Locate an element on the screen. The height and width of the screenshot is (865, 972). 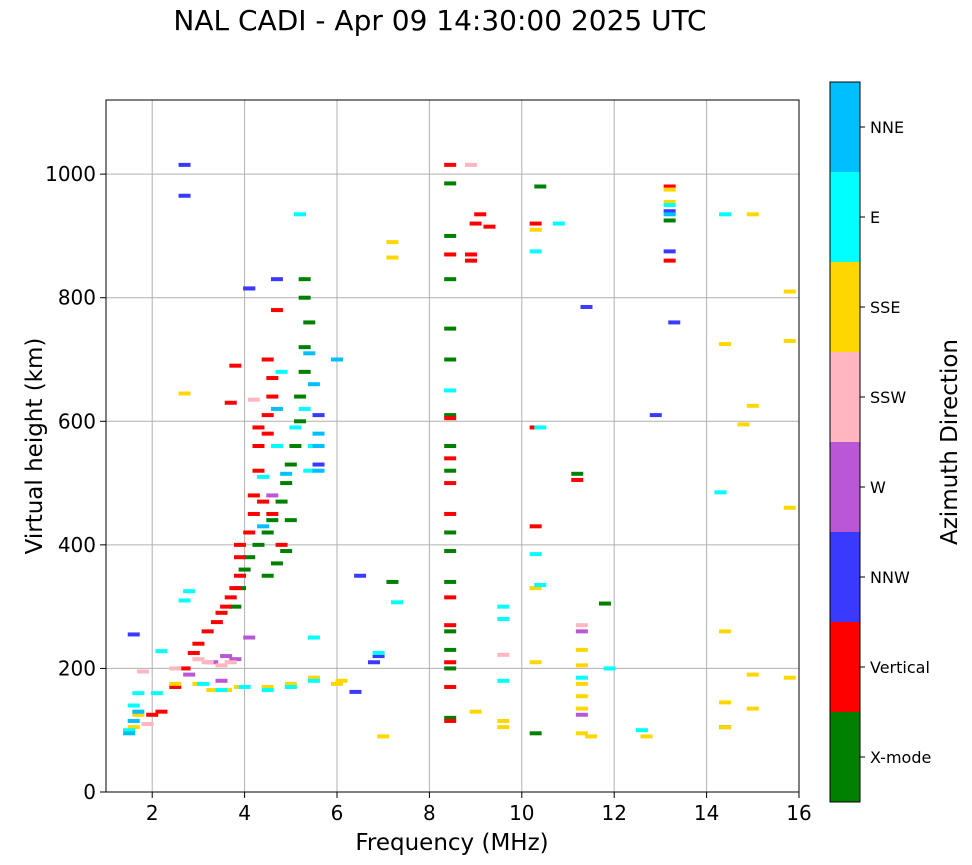
colorbar-frame is located at coordinates (845, 442).